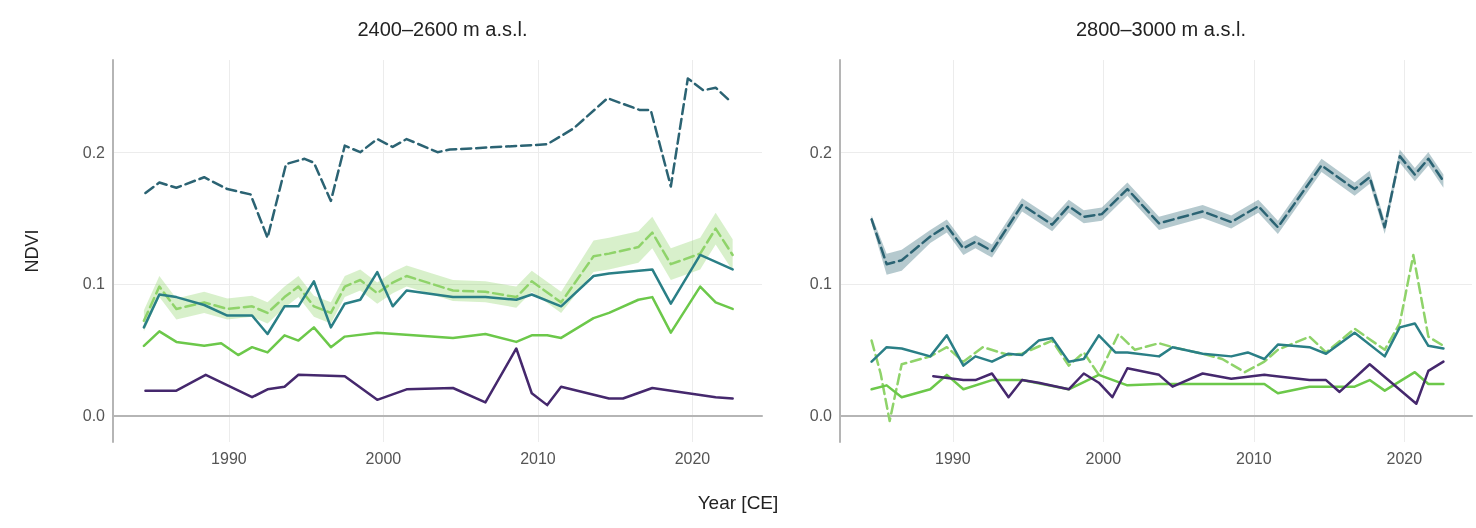 The image size is (1476, 528). I want to click on x-axis-title: Year [CE], so click(738, 503).